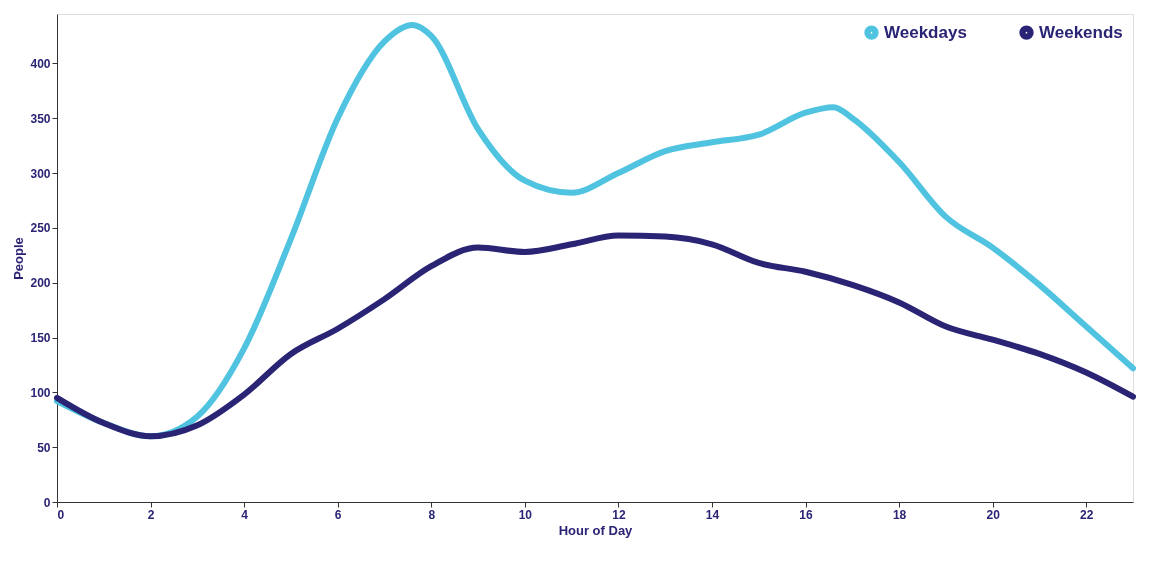 The image size is (1176, 565). I want to click on x-tick-label: 2, so click(151, 514).